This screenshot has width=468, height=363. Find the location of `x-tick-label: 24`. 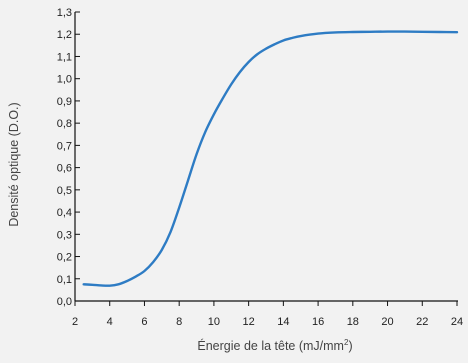

x-tick-label: 24 is located at coordinates (457, 322).